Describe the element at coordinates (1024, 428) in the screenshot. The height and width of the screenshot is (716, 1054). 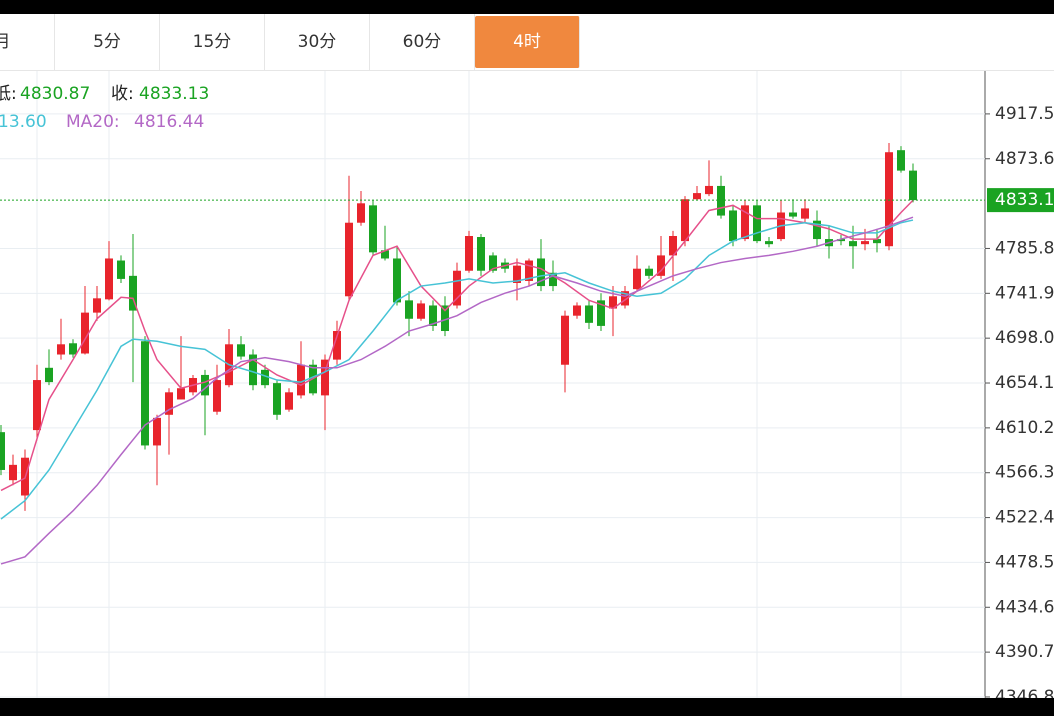
I see `y-tick-label: 4610.20` at that location.